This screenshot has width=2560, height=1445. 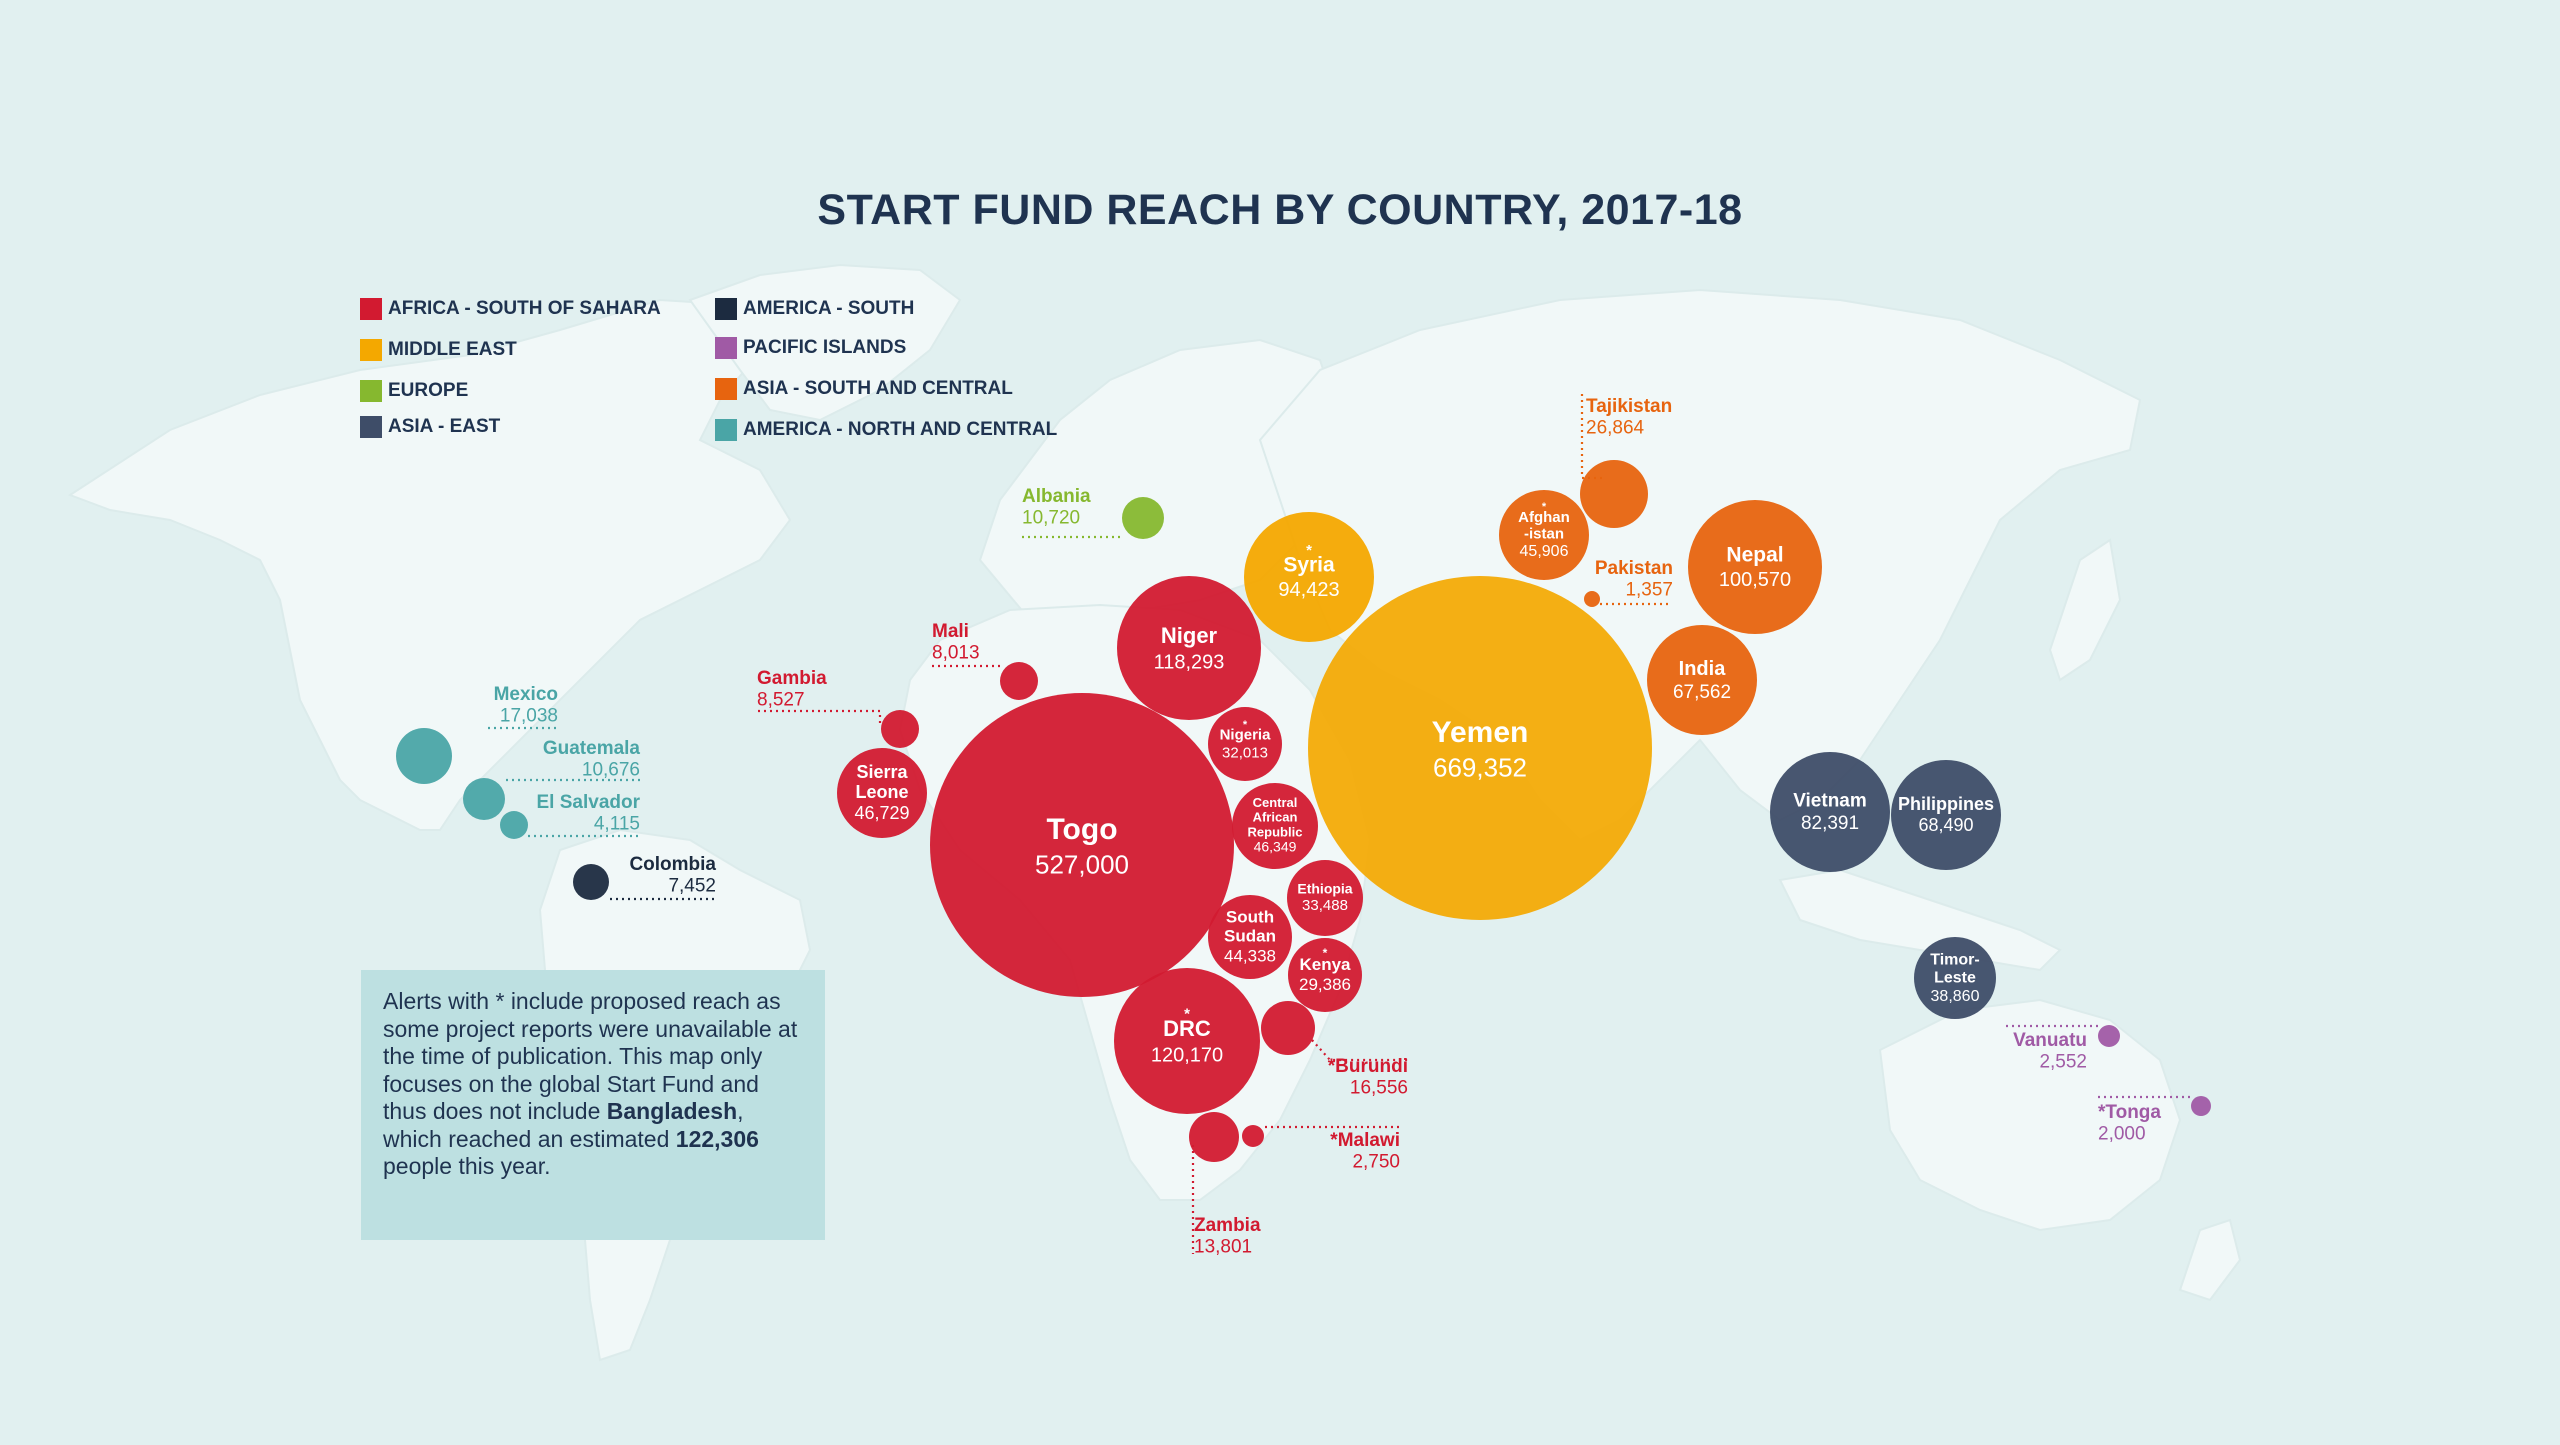 What do you see at coordinates (1359, 1050) in the screenshot?
I see `leader-line-burundi` at bounding box center [1359, 1050].